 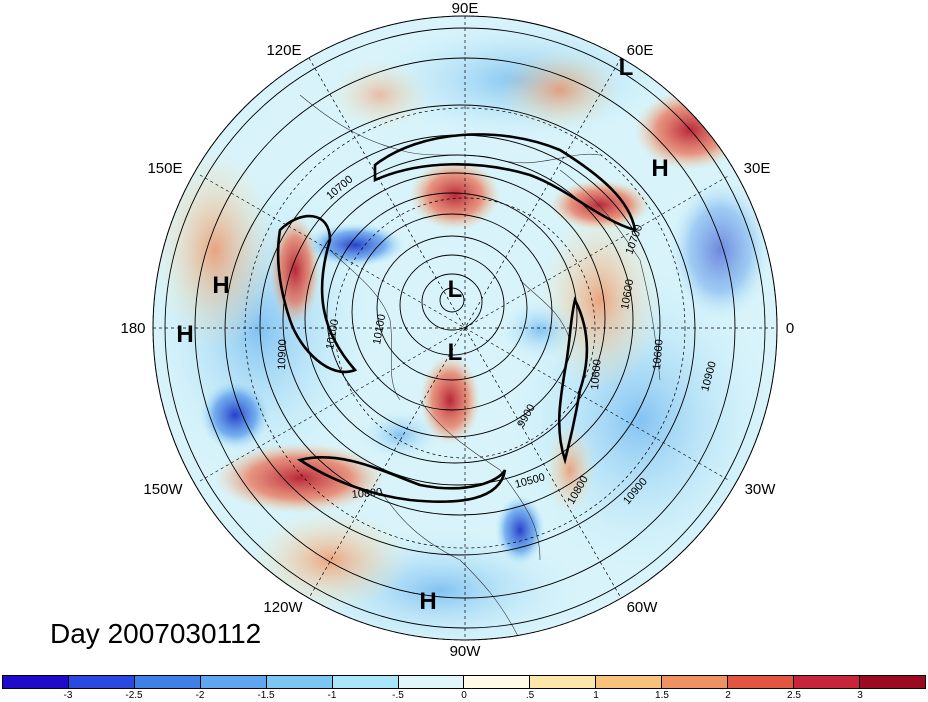 What do you see at coordinates (455, 289) in the screenshot?
I see `pressure-center-low-pole-a: L` at bounding box center [455, 289].